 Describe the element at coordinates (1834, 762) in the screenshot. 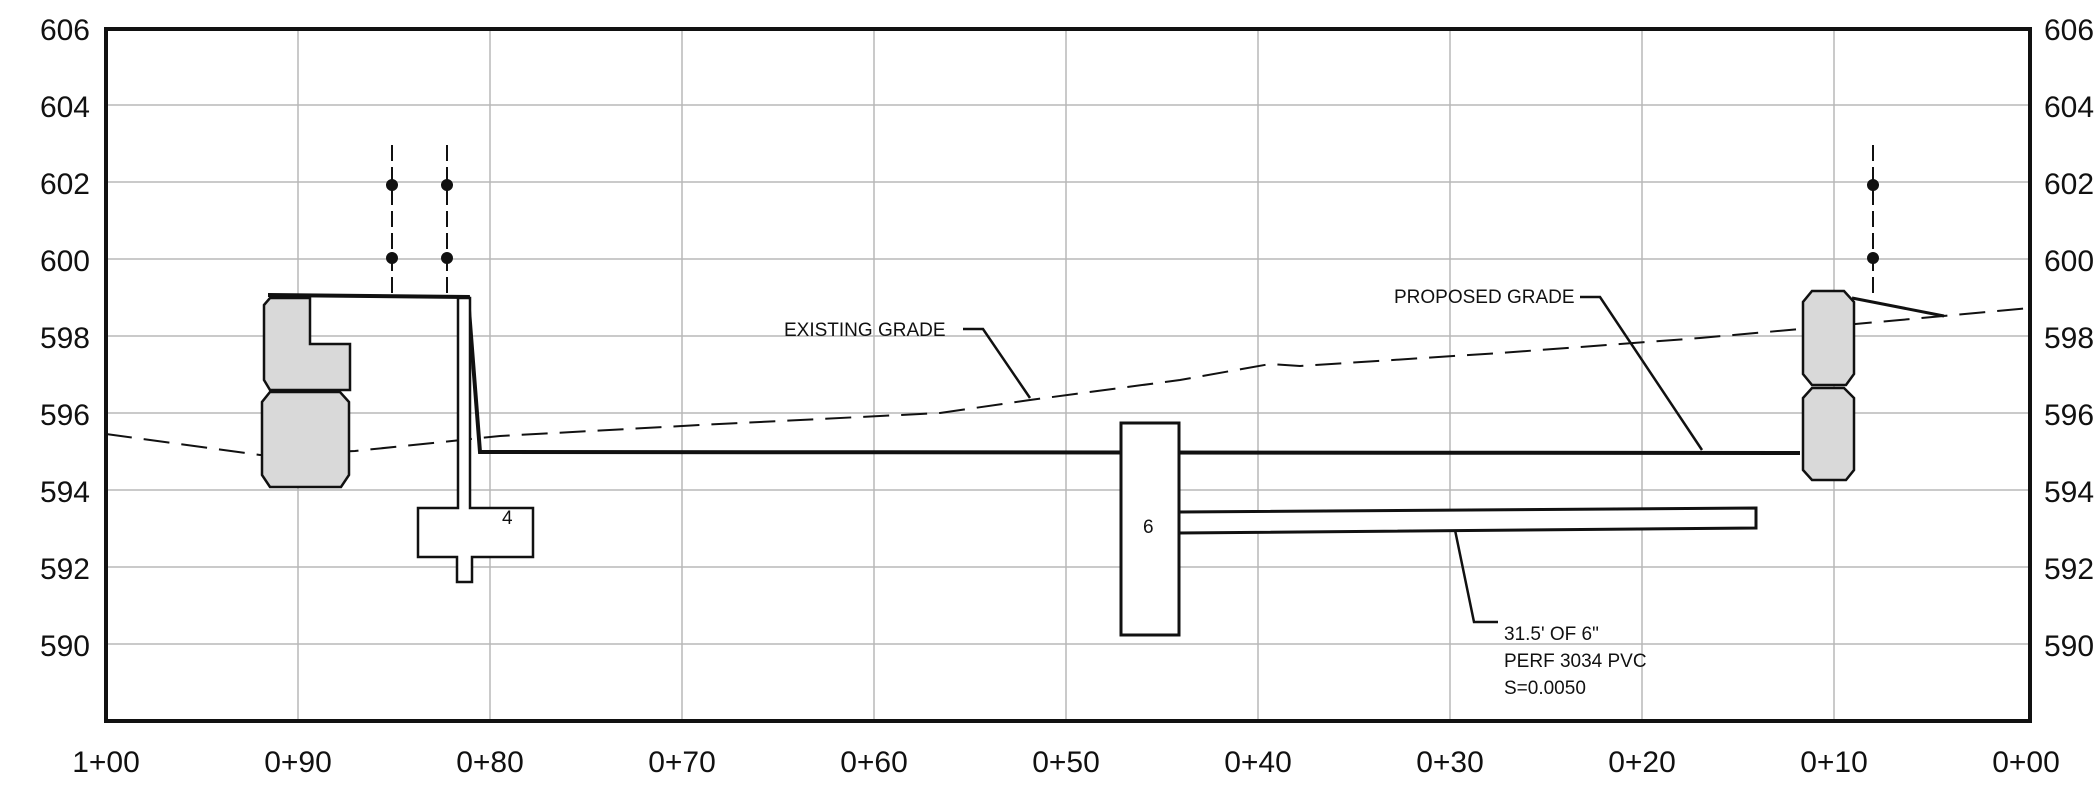

I see `station-label: 0+10` at that location.